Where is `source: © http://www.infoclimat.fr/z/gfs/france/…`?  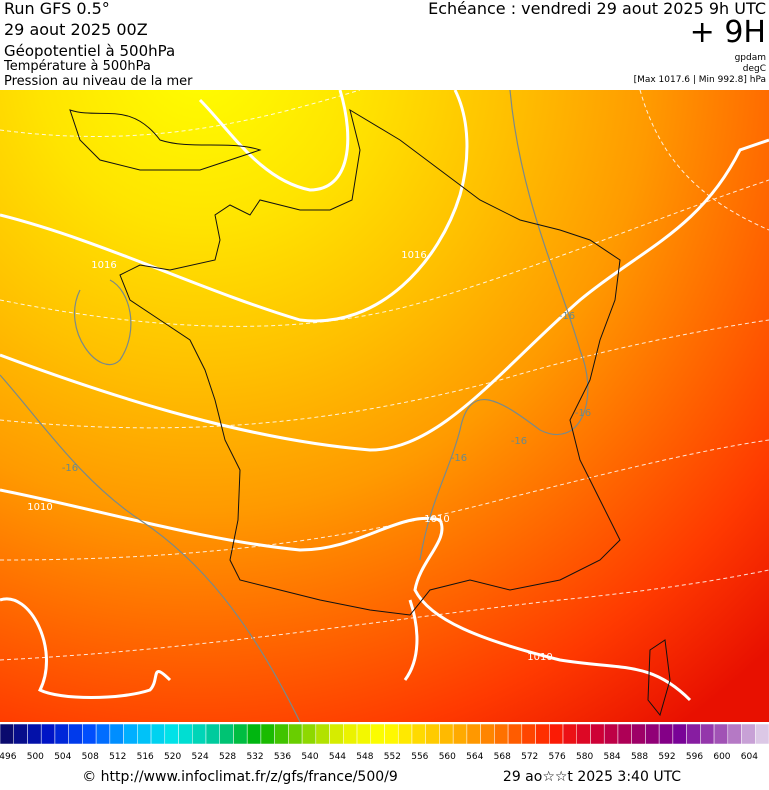
source: © http://www.infoclimat.fr/z/gfs/france/… is located at coordinates (240, 777).